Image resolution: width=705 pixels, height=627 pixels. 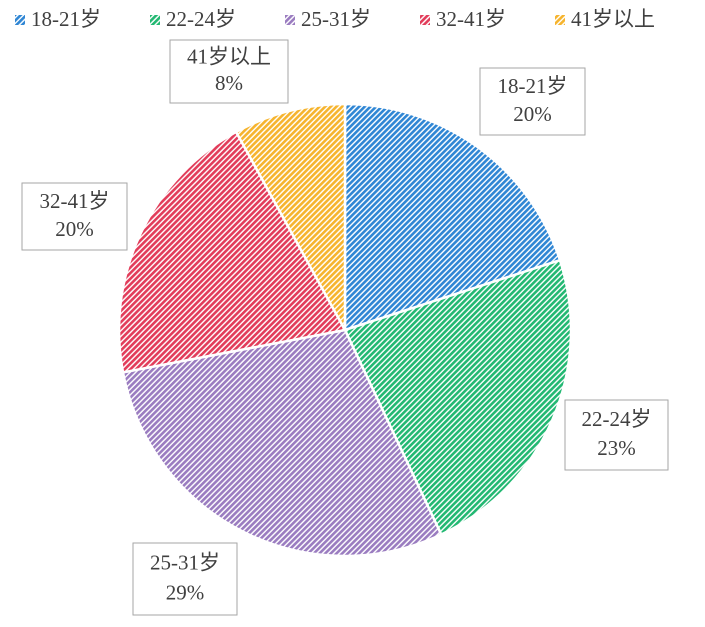 I want to click on callout-category: 18-21岁, so click(x=533, y=86).